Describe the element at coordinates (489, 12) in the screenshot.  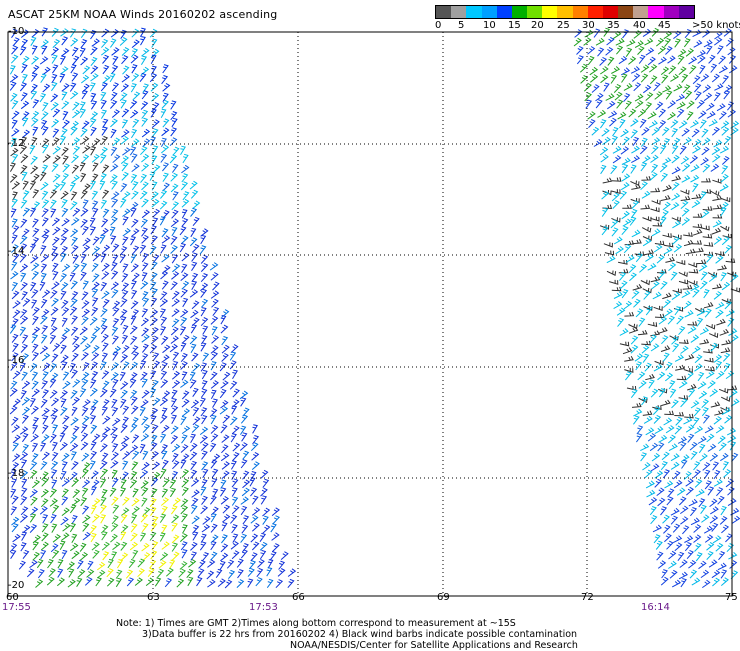
I see `colorbar-swatch` at that location.